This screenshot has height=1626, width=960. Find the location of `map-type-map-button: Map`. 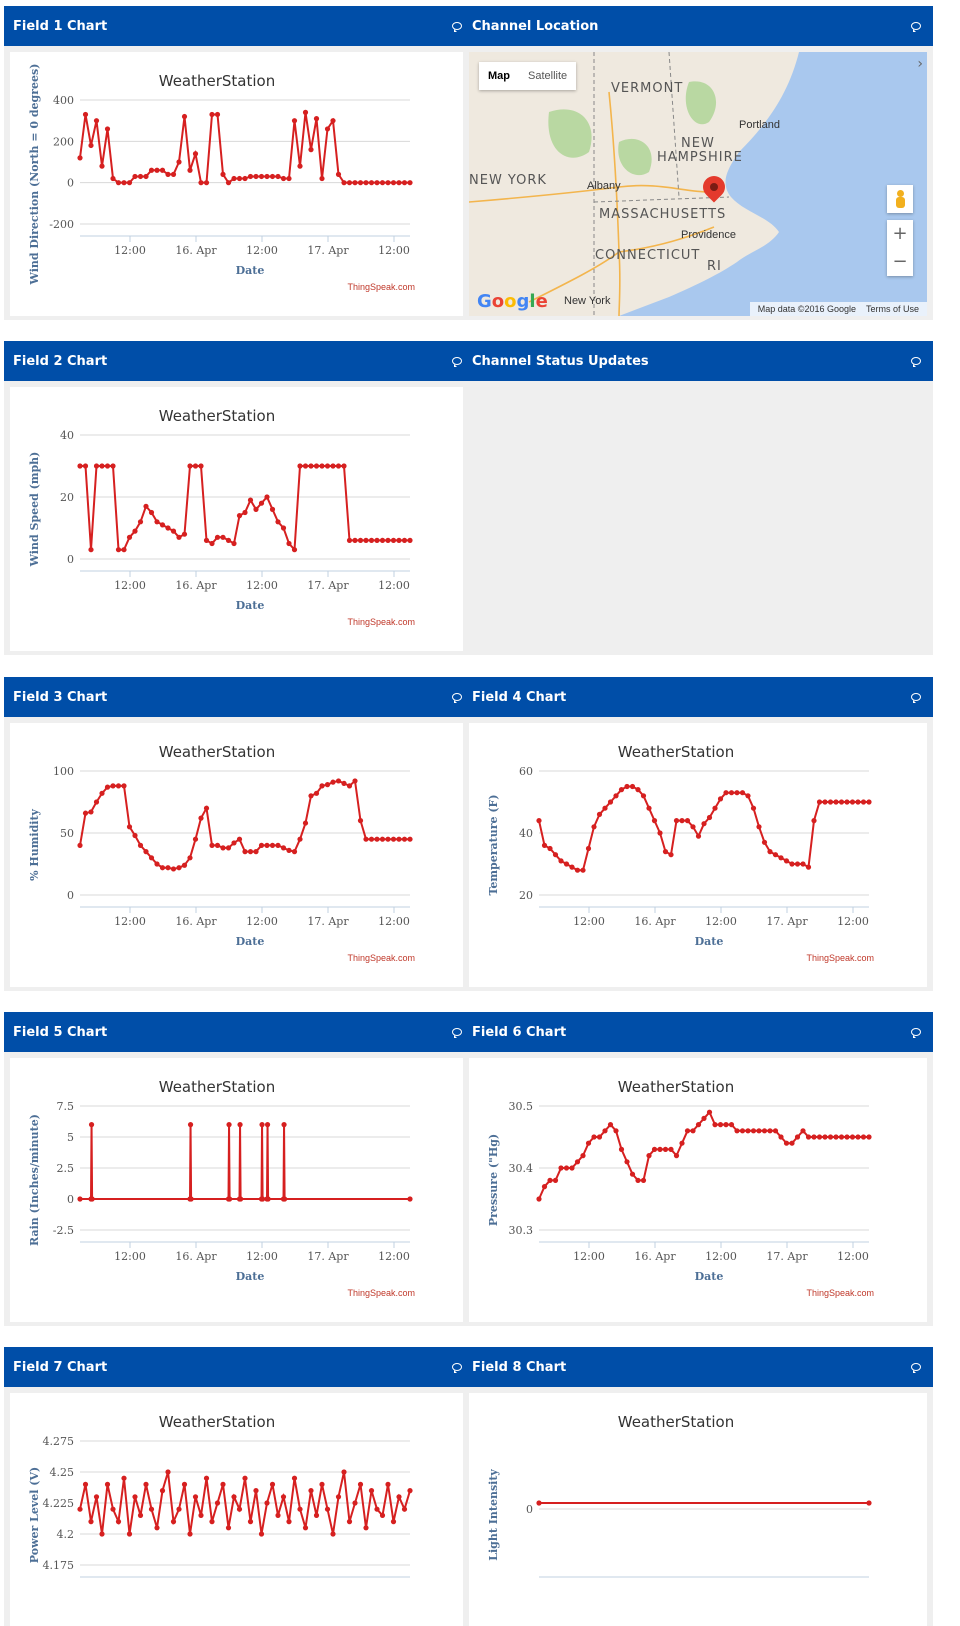

map-type-map-button: Map is located at coordinates (499, 76).